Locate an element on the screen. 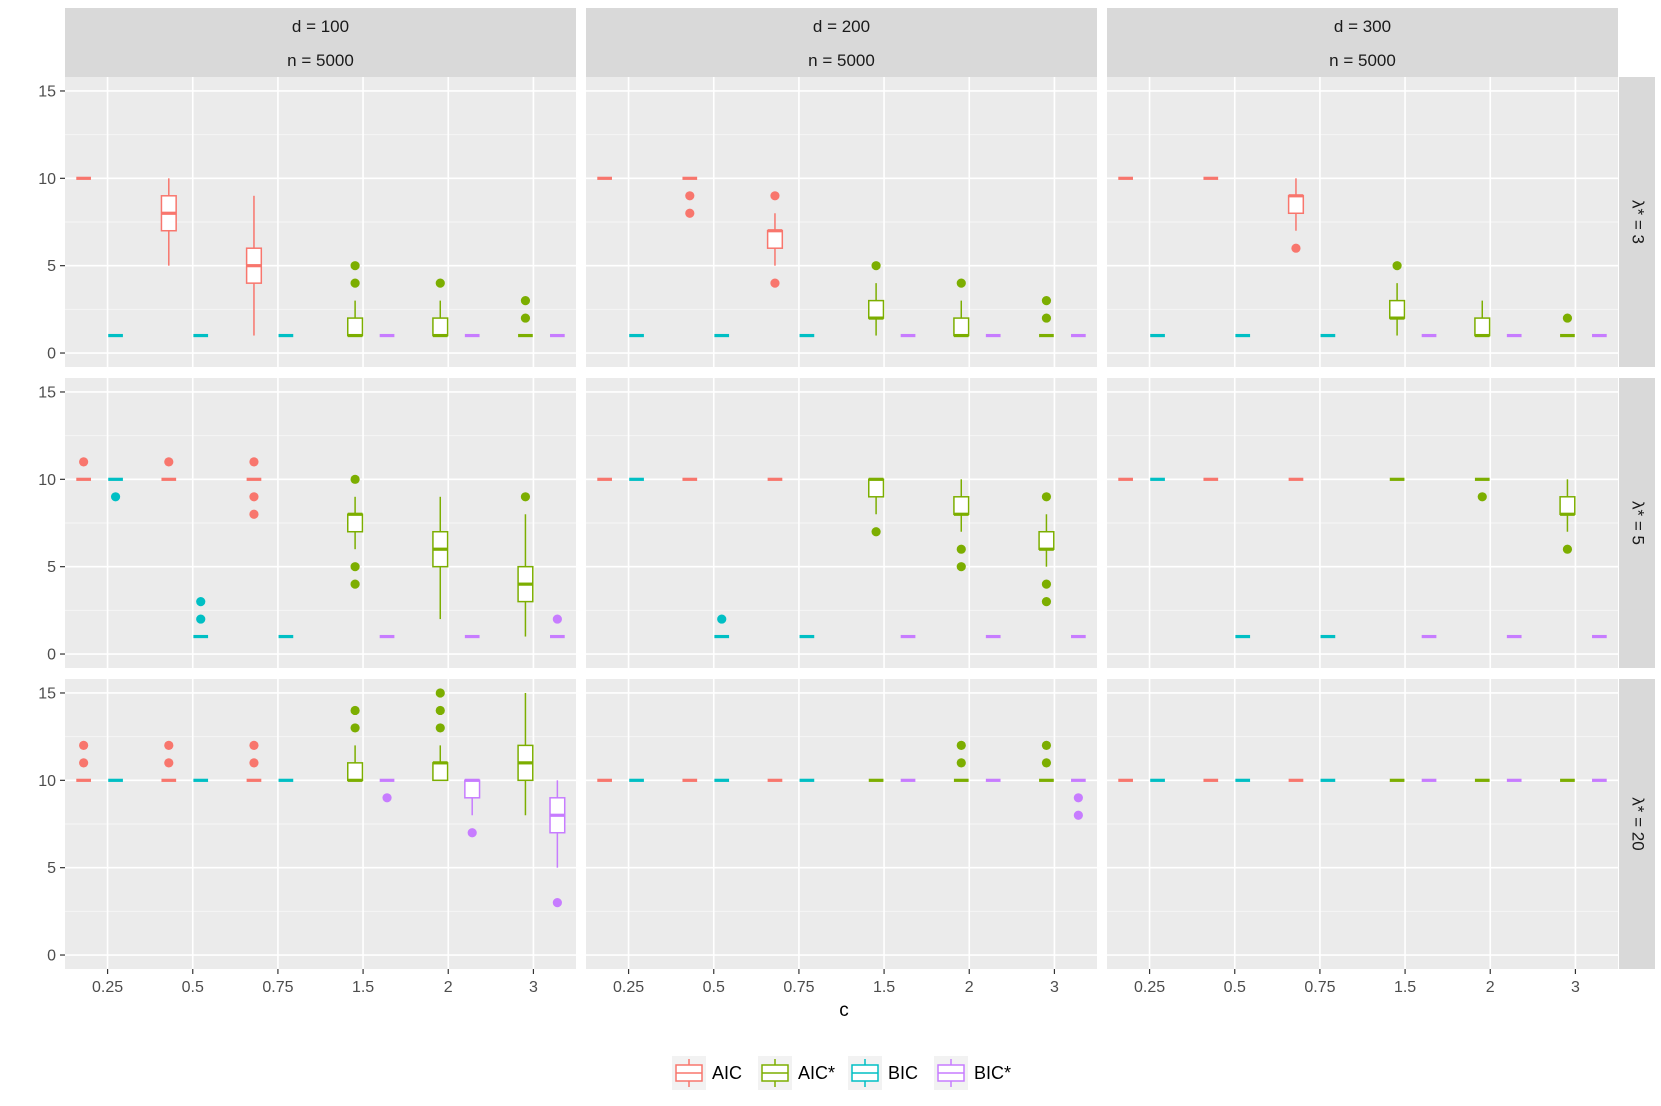  legend-item-bic: BIC is located at coordinates (883, 1073).